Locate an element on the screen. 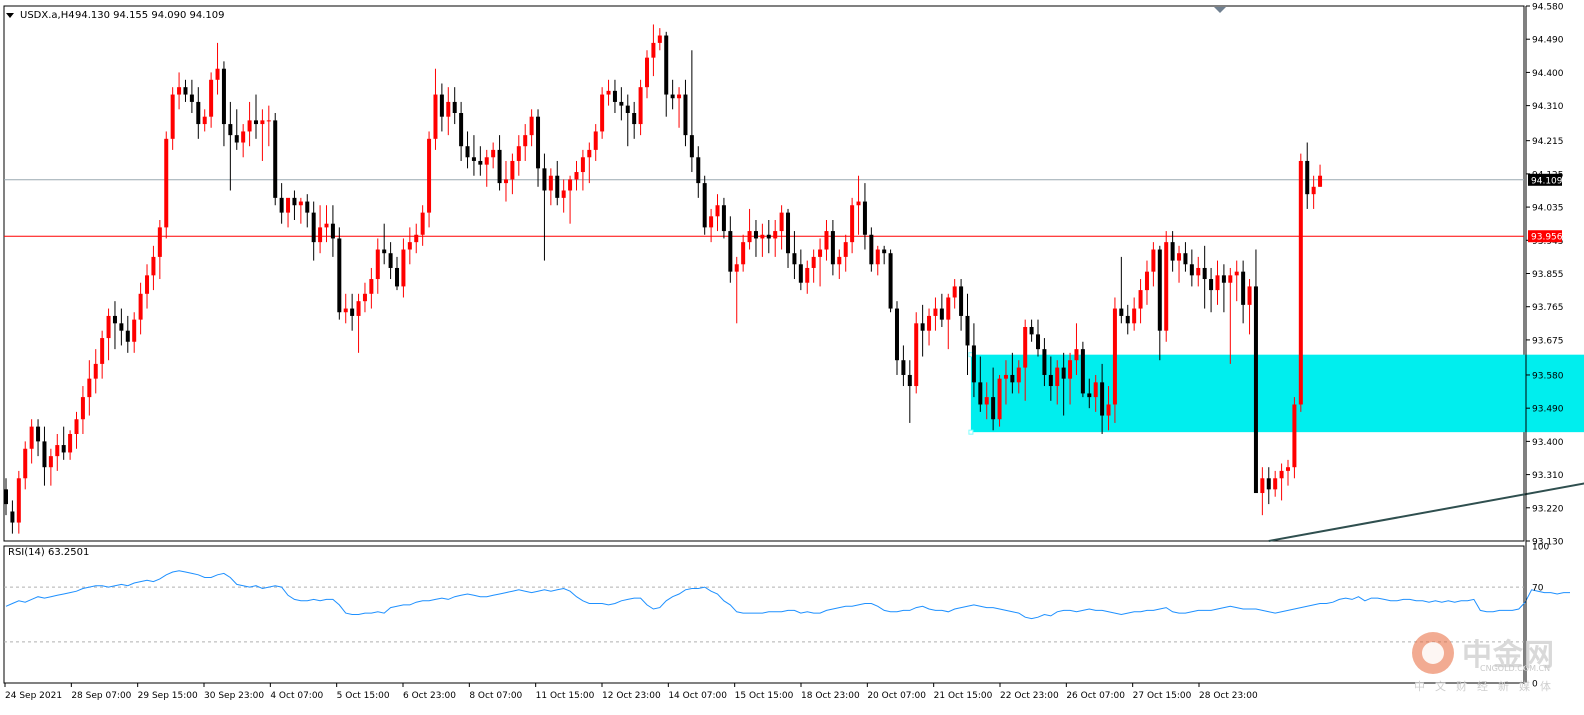  time-tick-label: 20 Oct 07:00 is located at coordinates (896, 696).